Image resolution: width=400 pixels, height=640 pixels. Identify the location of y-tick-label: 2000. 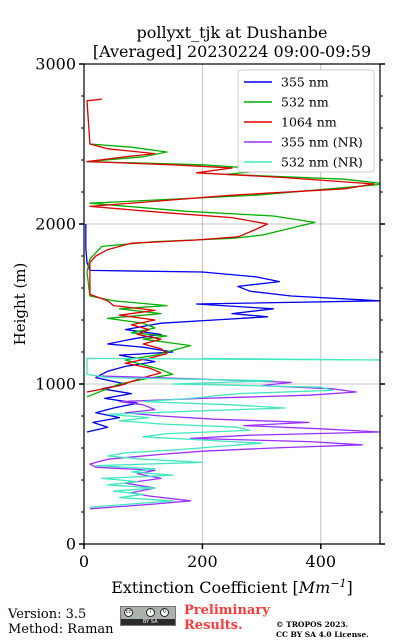
(55, 224).